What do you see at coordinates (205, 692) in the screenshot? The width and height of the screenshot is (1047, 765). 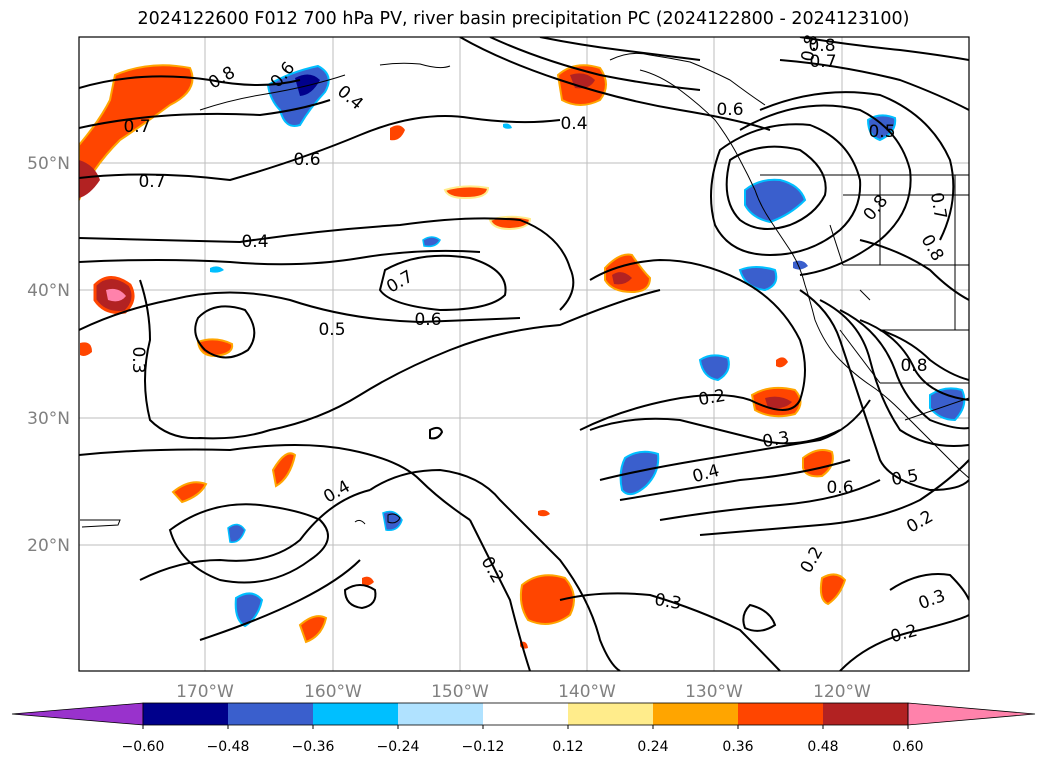 I see `lon-tick-170w: 170°W` at bounding box center [205, 692].